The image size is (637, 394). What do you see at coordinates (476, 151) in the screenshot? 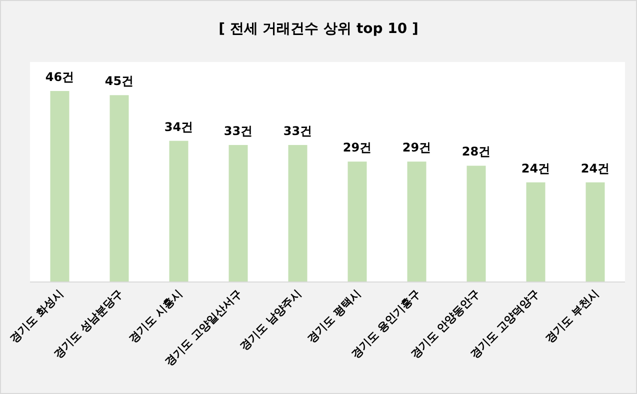
I see `data-label: 28건` at bounding box center [476, 151].